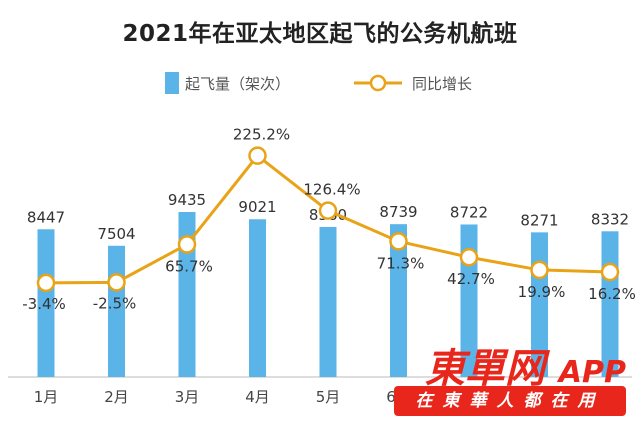 Image resolution: width=640 pixels, height=428 pixels. Describe the element at coordinates (172, 83) in the screenshot. I see `legend-bar-swatch` at that location.